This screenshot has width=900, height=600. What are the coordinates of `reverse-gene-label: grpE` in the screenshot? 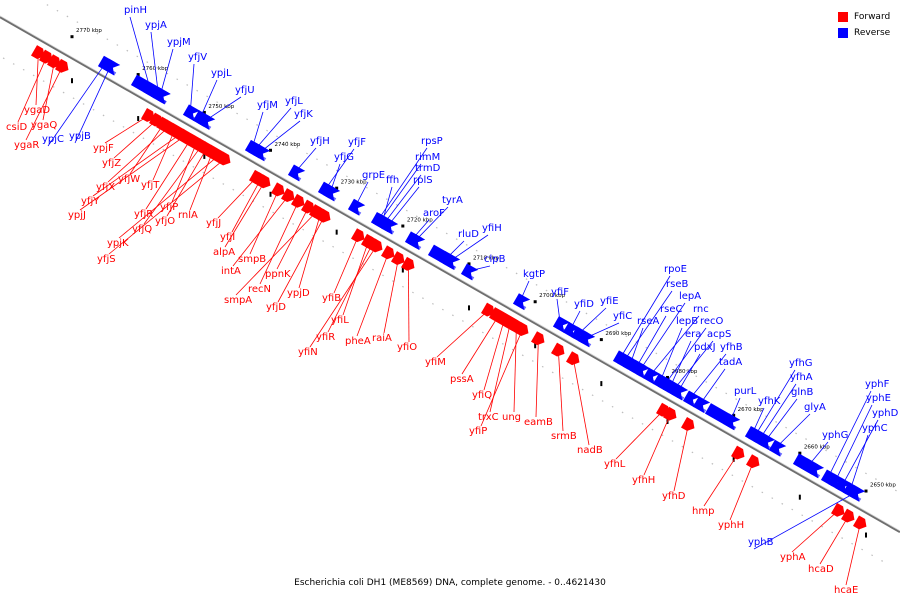 It's located at (373, 175).